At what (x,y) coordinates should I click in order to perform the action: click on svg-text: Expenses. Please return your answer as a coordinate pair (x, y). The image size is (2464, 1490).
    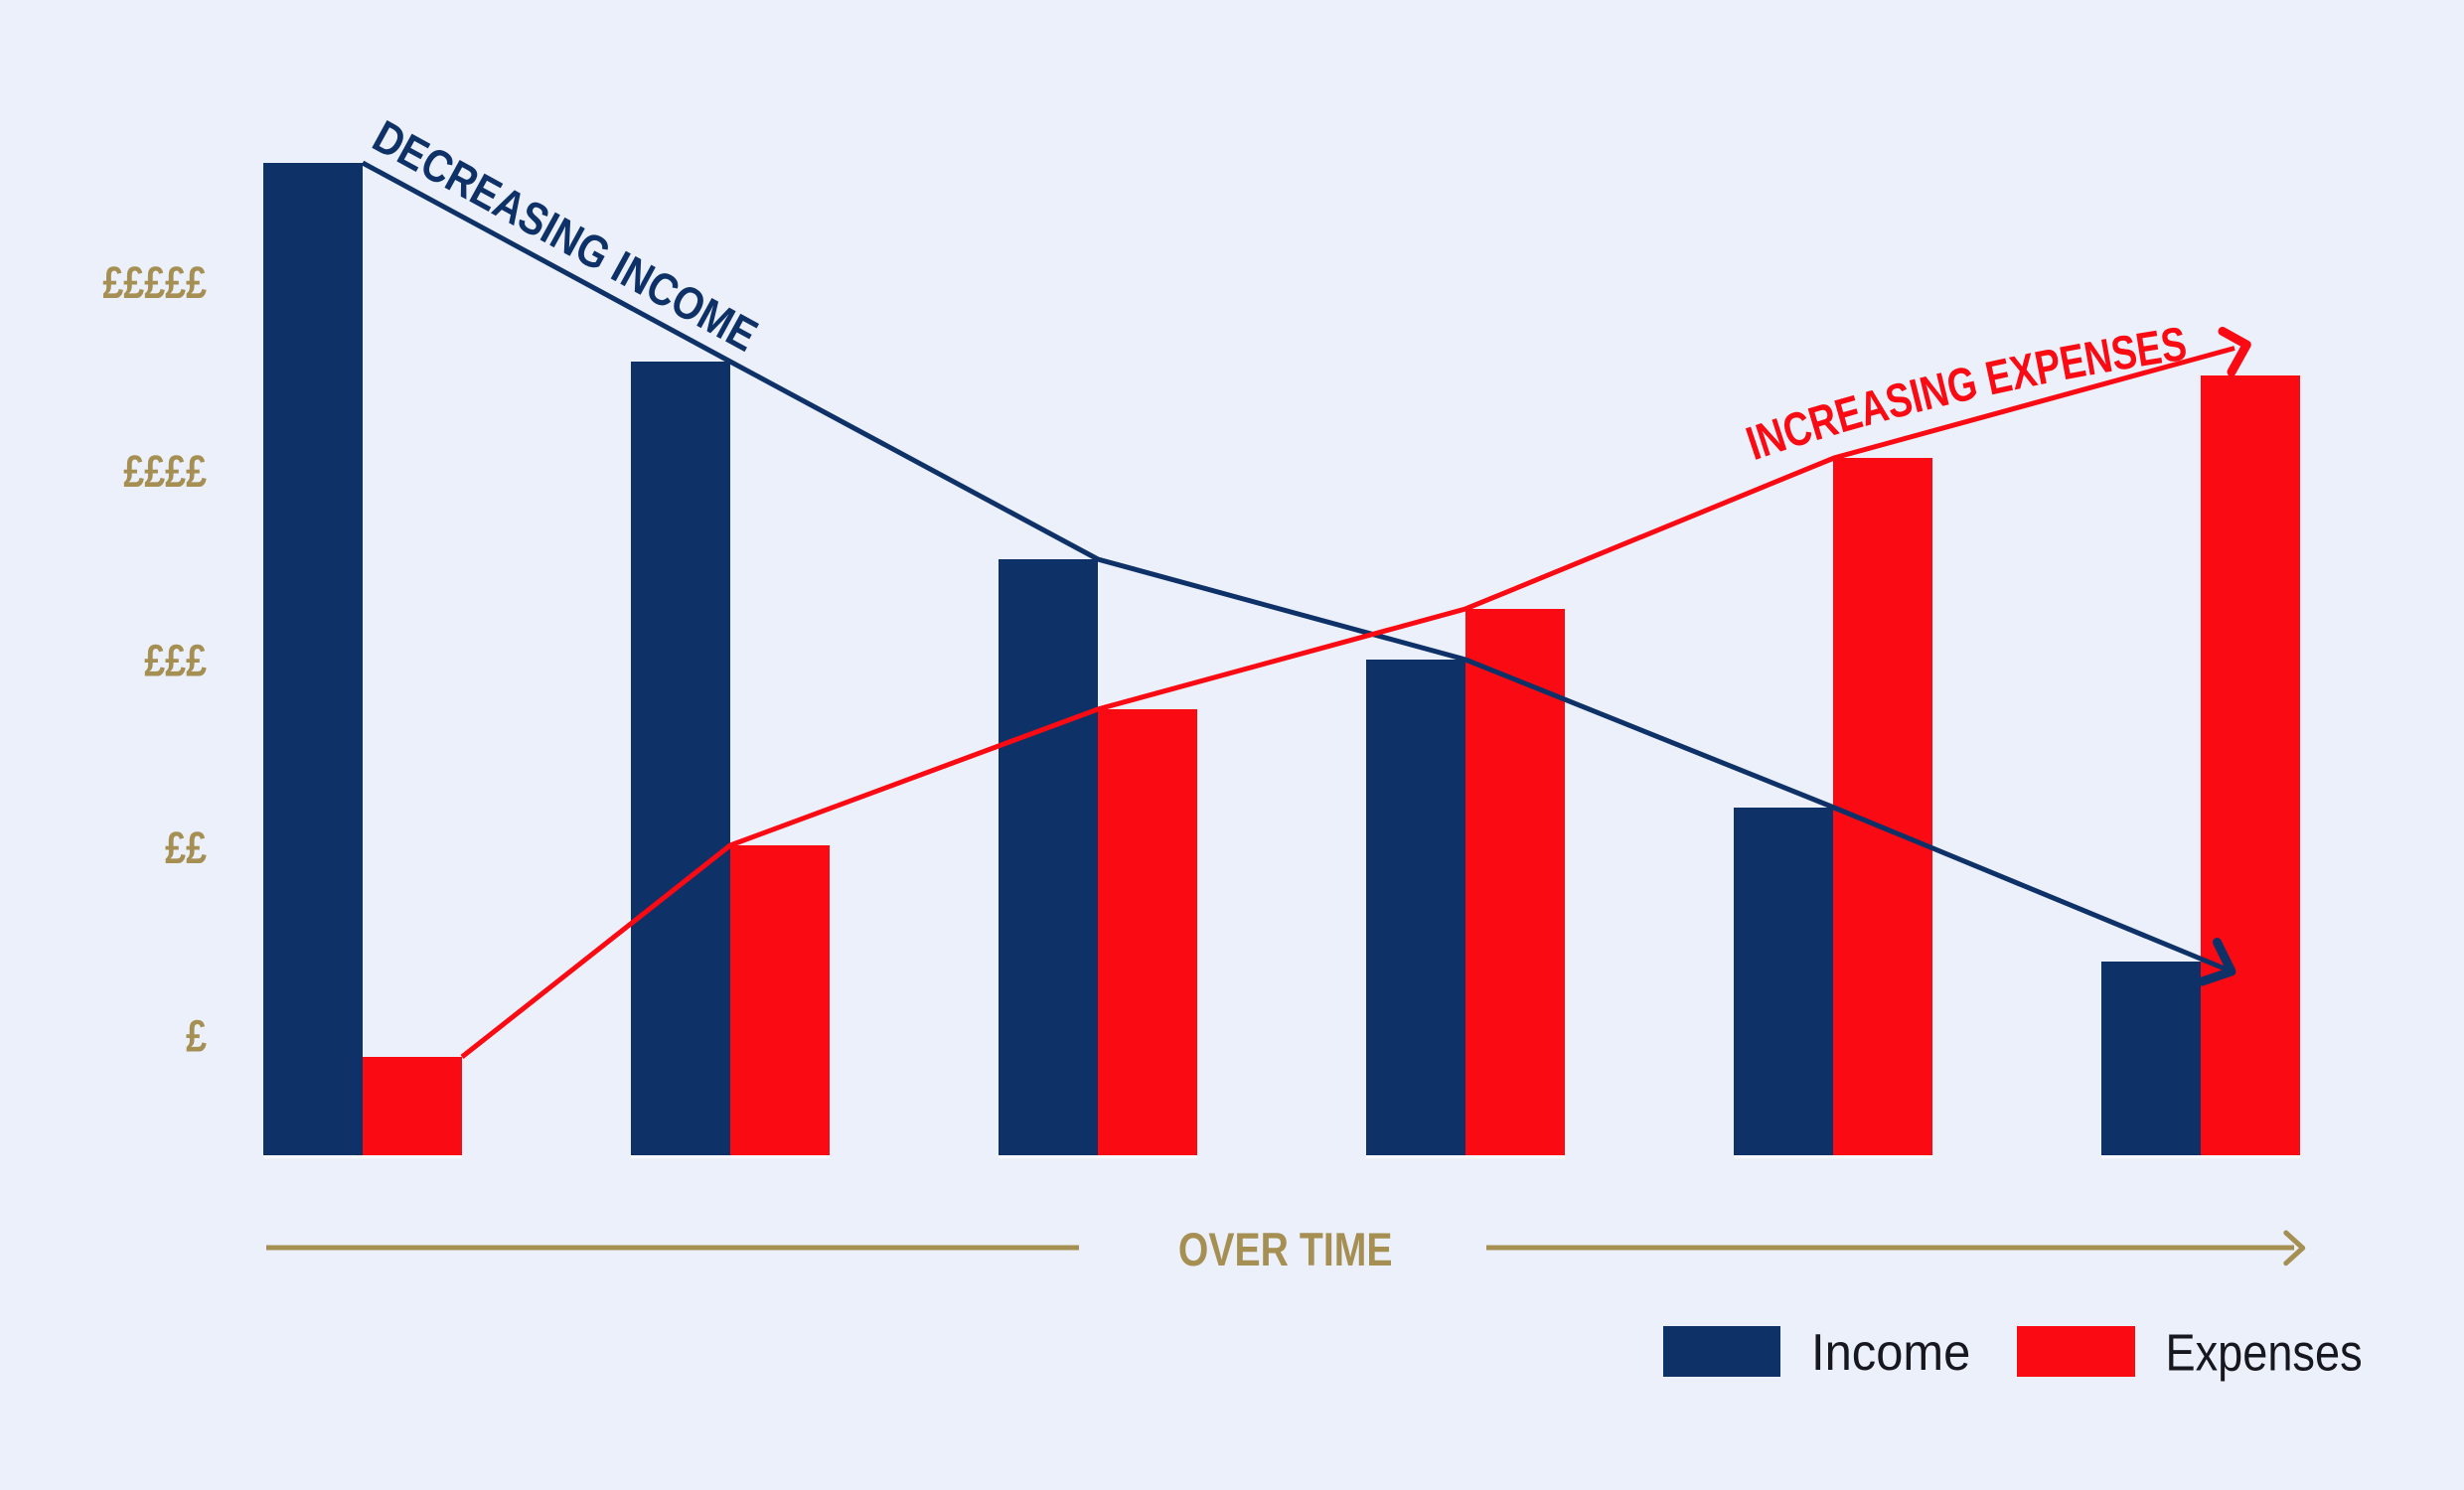
    Looking at the image, I should click on (2264, 1354).